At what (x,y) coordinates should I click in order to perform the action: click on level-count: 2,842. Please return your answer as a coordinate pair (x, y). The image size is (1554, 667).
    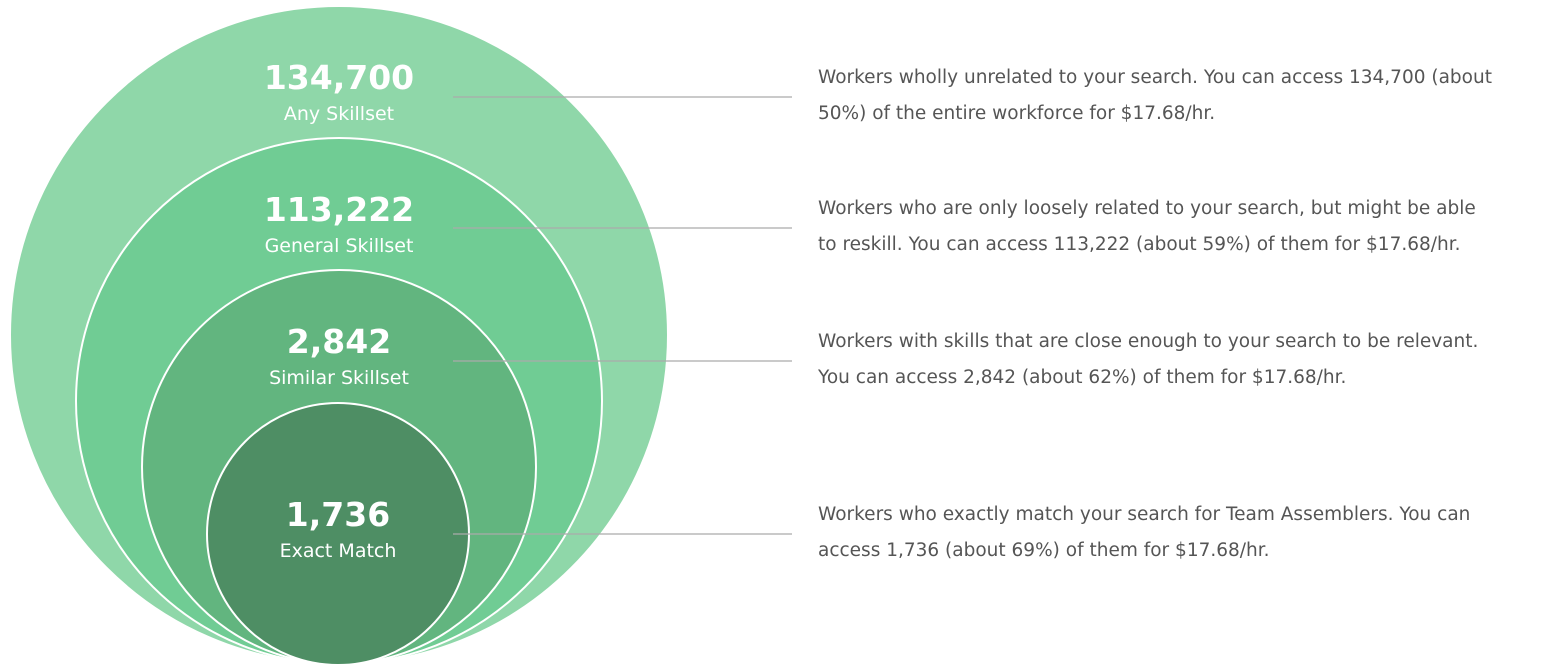
    Looking at the image, I should click on (339, 341).